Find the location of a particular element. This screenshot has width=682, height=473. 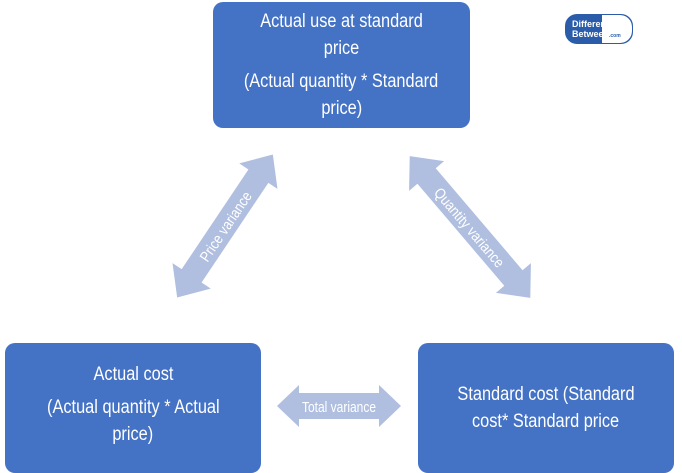

node-title: Actual cost is located at coordinates (133, 374).